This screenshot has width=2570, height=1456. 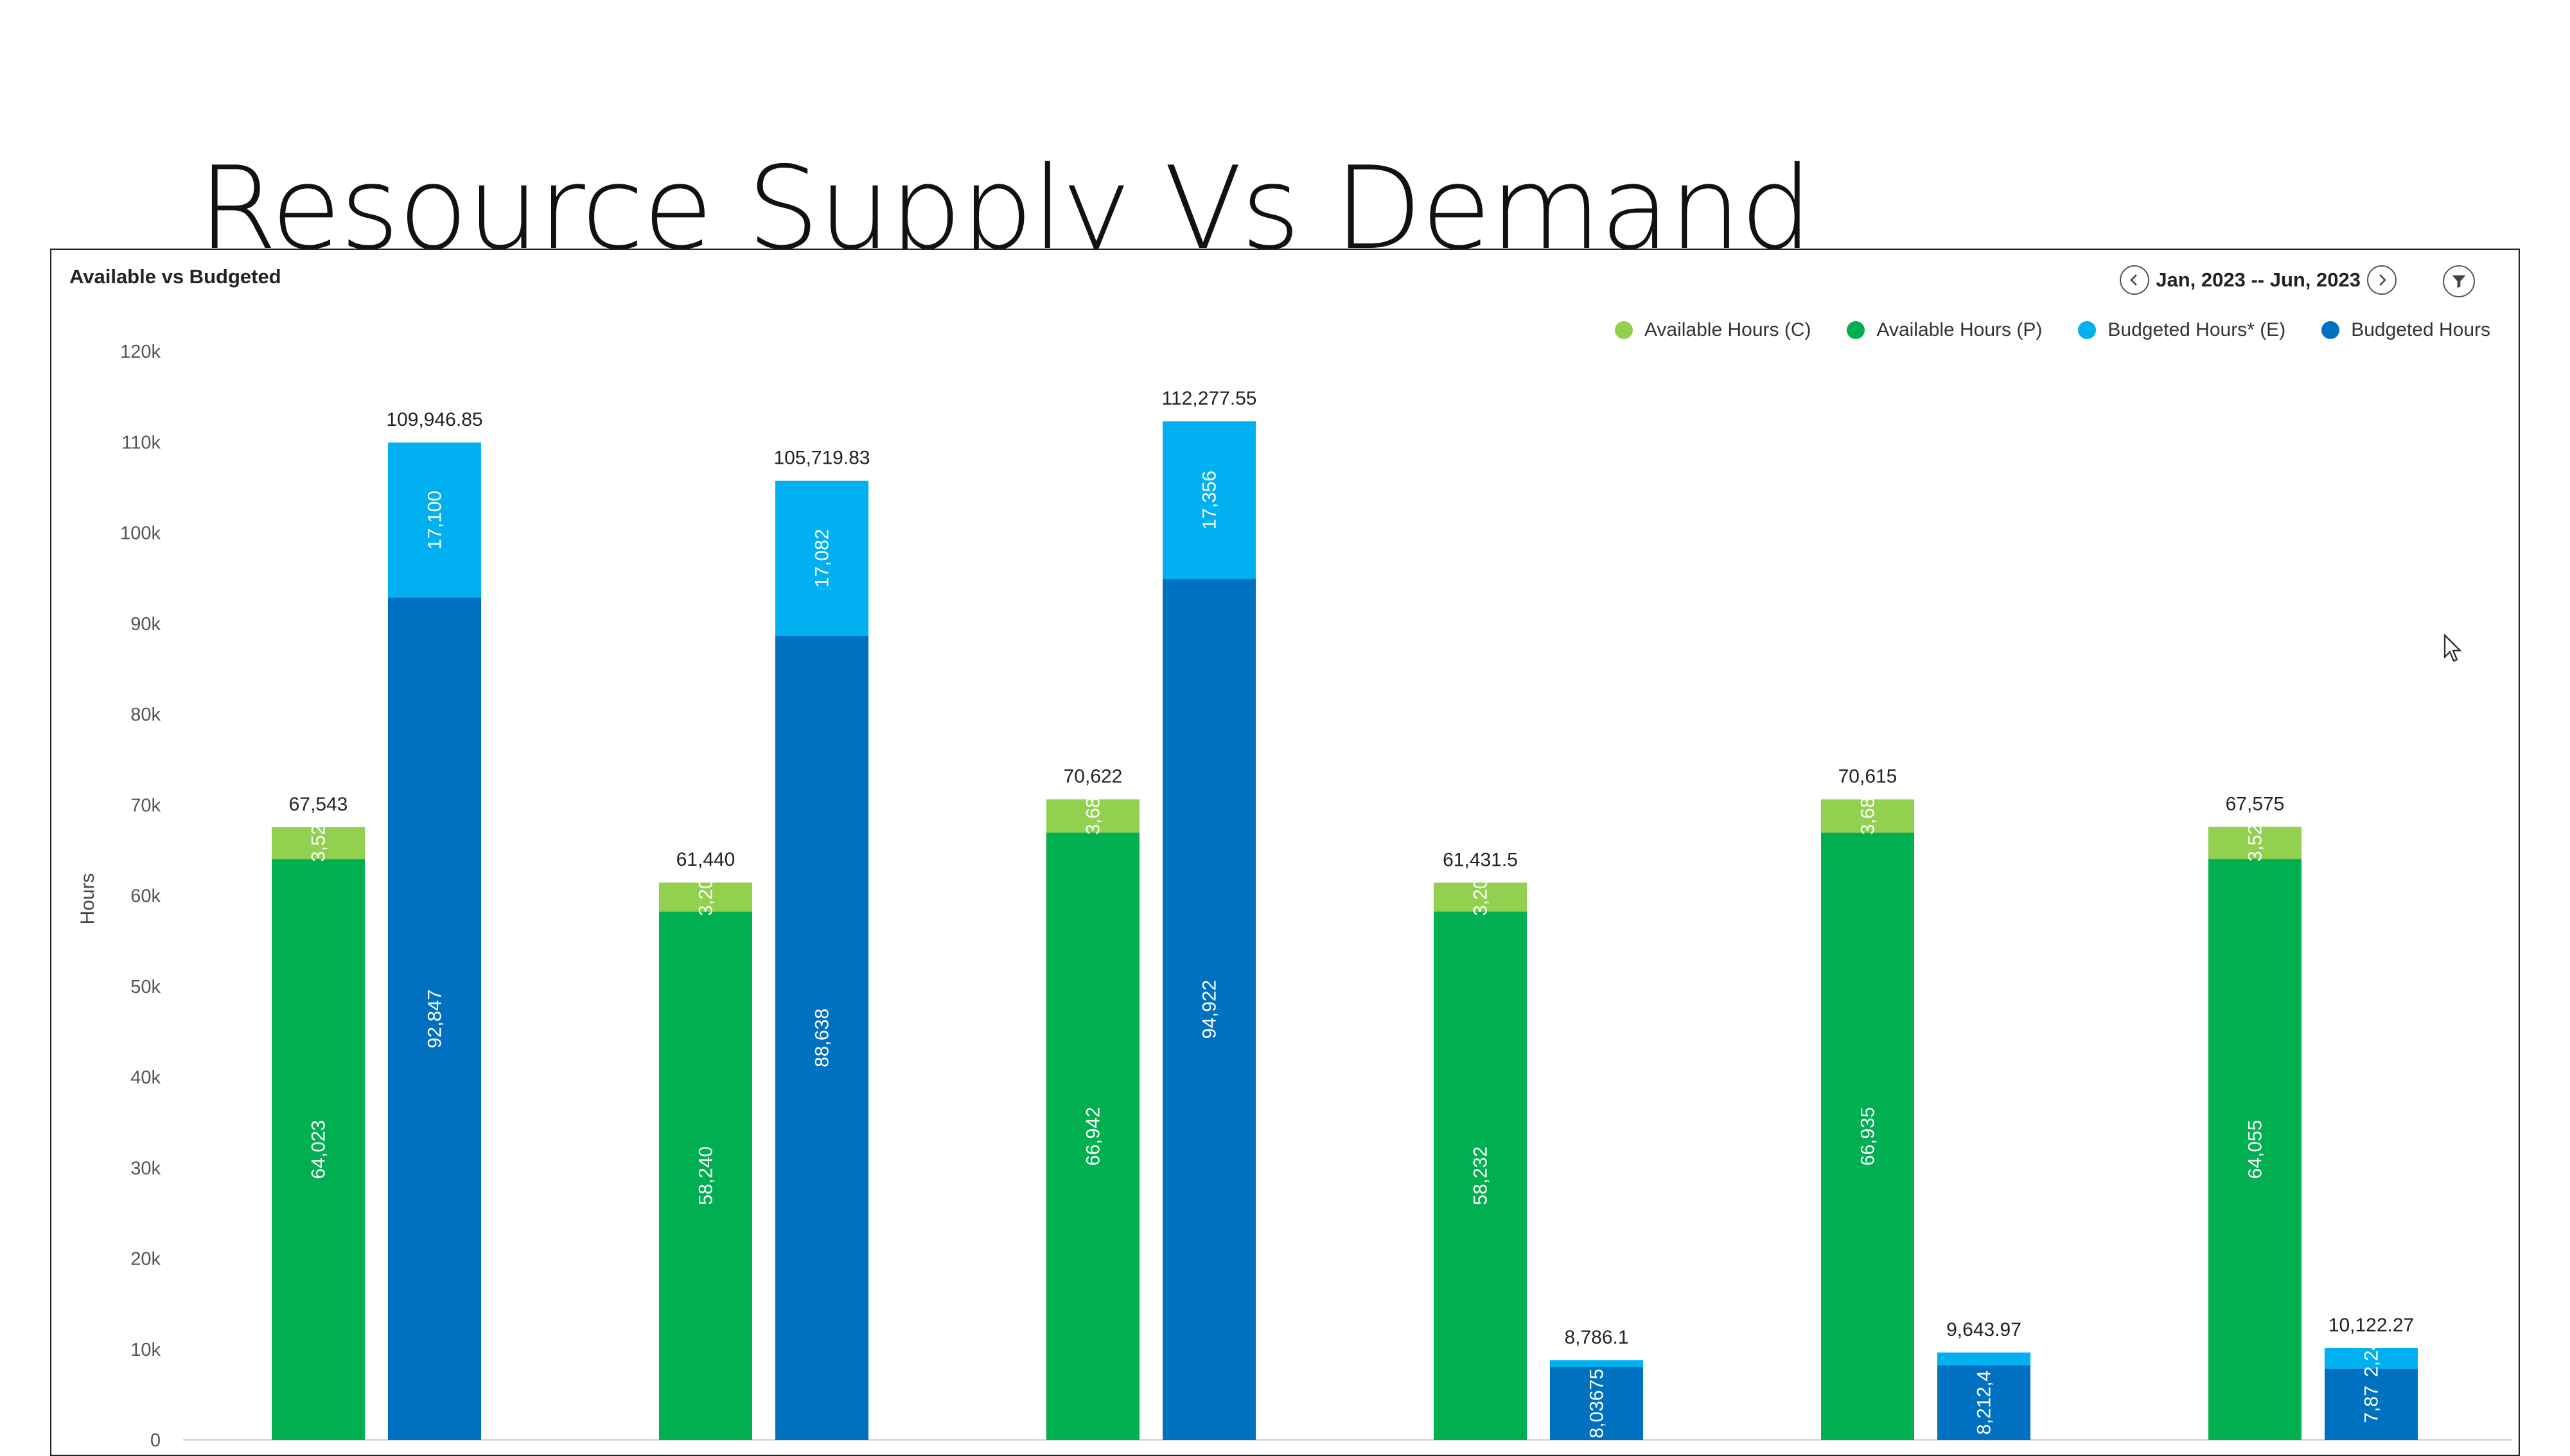 I want to click on segment-value-label: 17,356, so click(x=1209, y=500).